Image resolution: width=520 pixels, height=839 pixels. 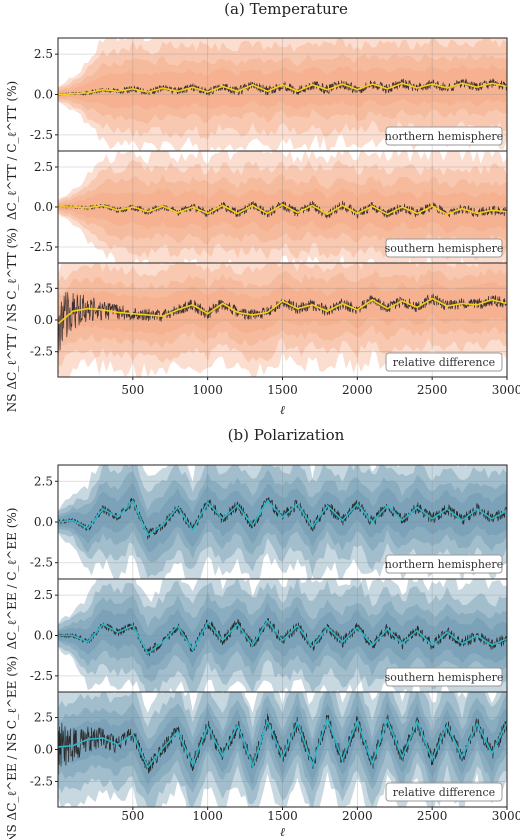 What do you see at coordinates (207, 816) in the screenshot?
I see `figure-b-xtick-1: 1000` at bounding box center [207, 816].